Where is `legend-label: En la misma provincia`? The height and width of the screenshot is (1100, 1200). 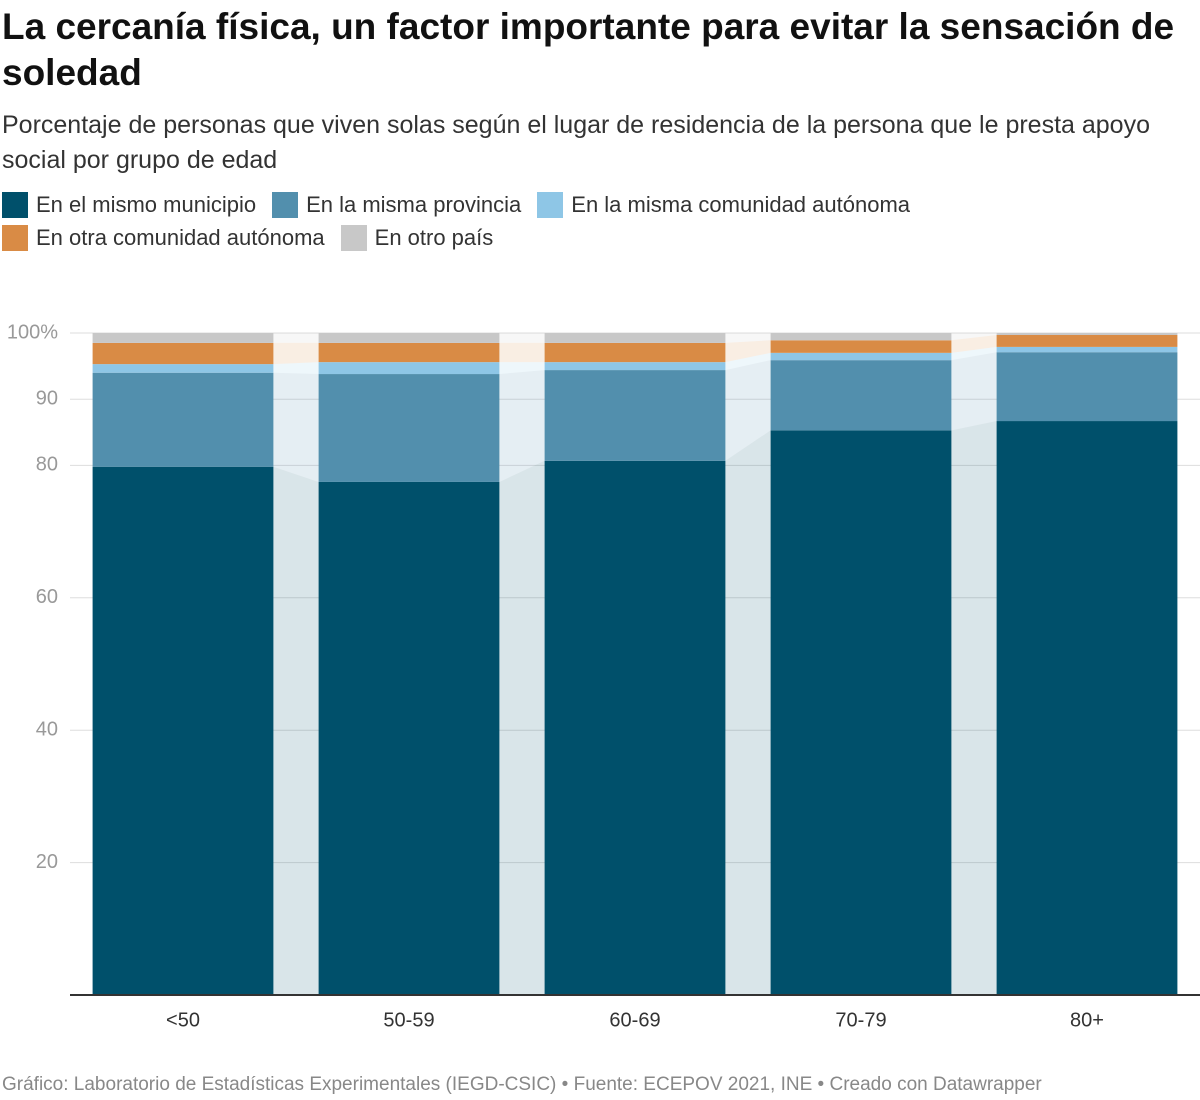 legend-label: En la misma provincia is located at coordinates (414, 204).